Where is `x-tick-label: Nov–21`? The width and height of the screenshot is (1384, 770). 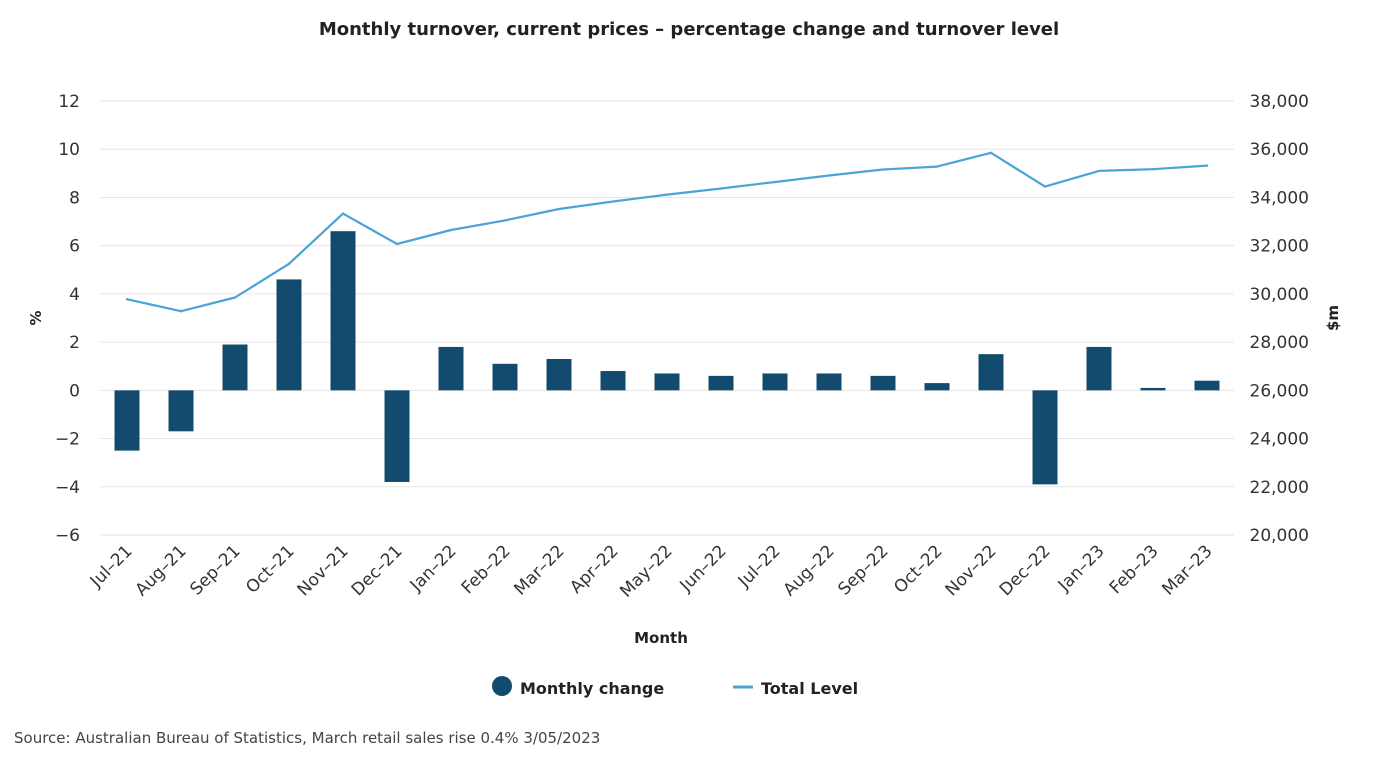
x-tick-label: Nov–21 is located at coordinates (323, 570).